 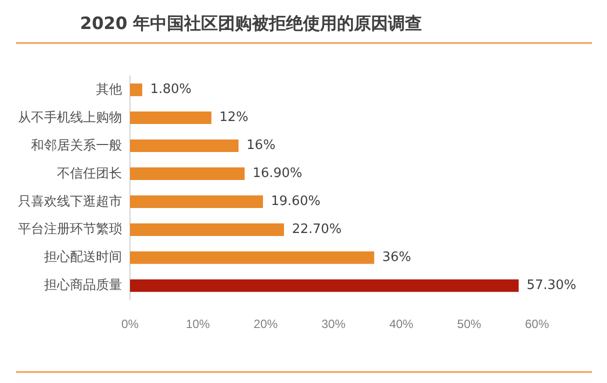 I want to click on y-tick-label: 担心配送时间, so click(x=83, y=256).